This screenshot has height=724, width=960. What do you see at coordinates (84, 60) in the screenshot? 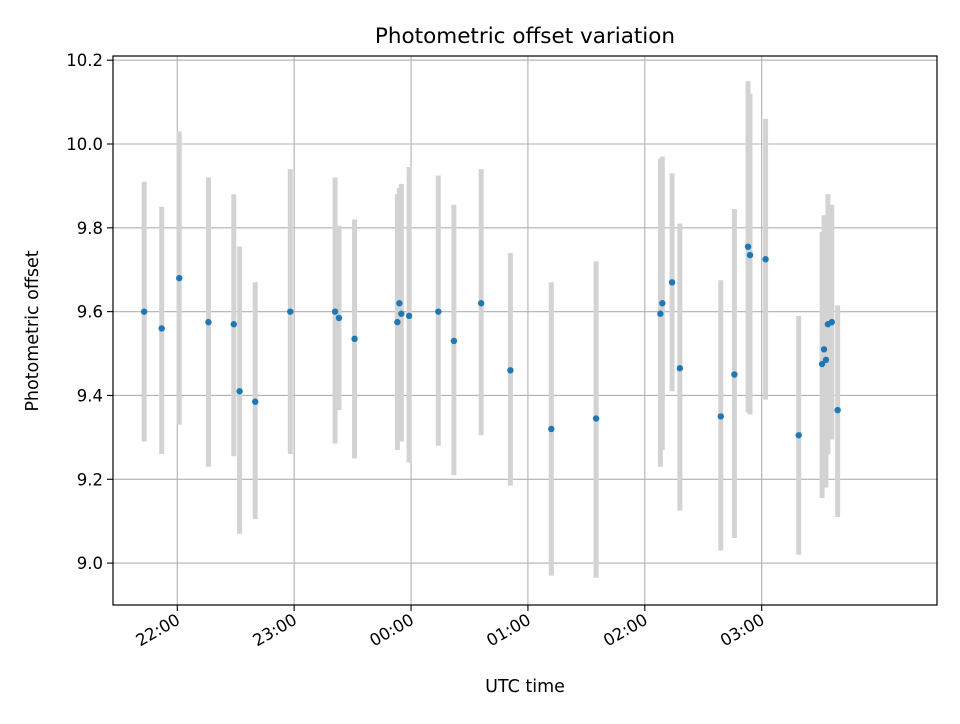
I see `y-tick-label: 10.2` at bounding box center [84, 60].